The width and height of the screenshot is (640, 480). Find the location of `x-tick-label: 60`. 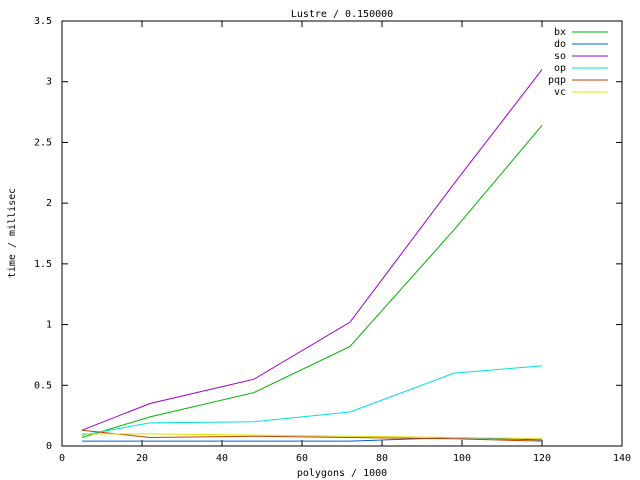

x-tick-label: 60 is located at coordinates (302, 458).